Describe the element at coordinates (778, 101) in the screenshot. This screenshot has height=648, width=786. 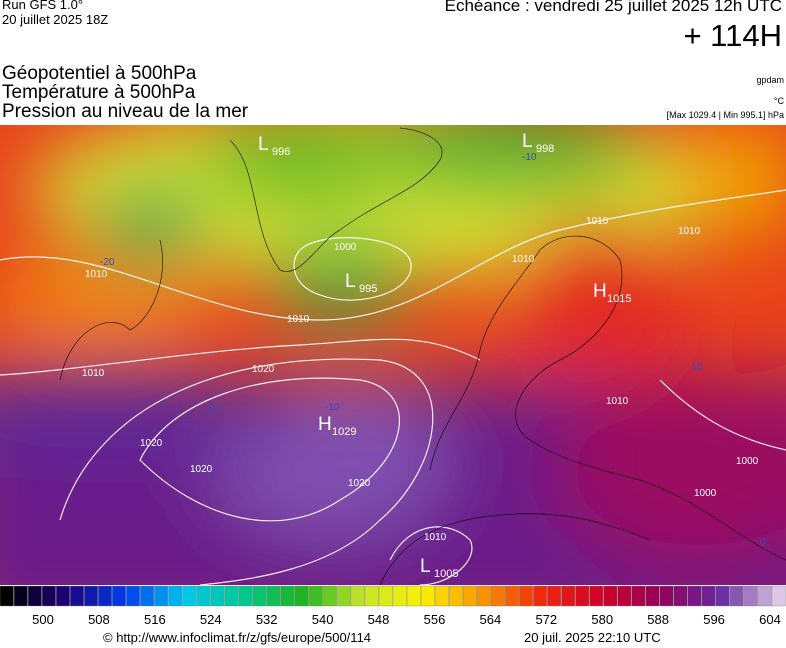
I see `unit-label: °C` at that location.